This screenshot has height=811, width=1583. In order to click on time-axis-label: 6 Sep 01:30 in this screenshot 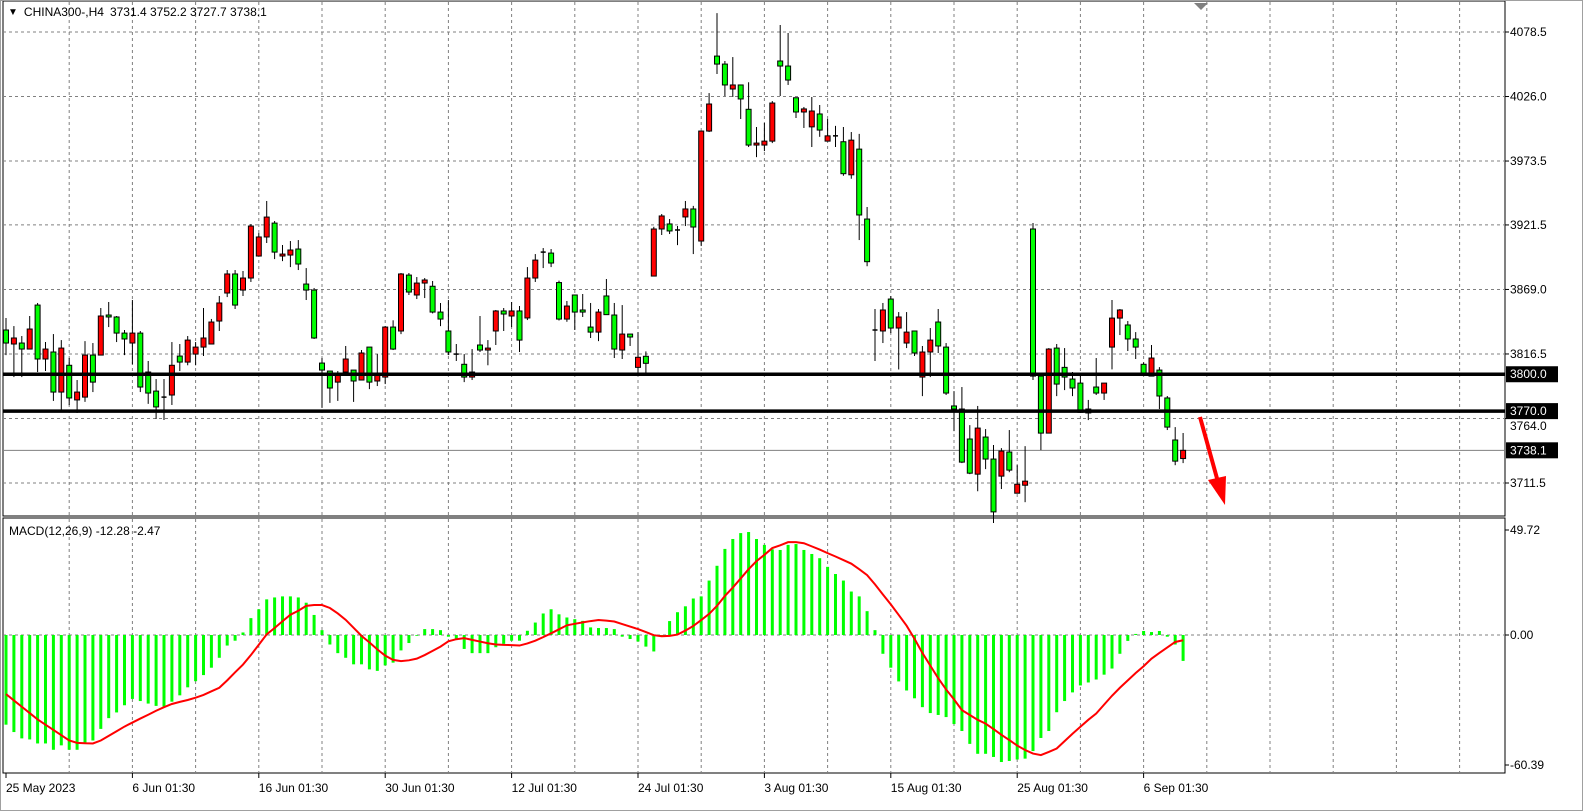, I will do `click(1176, 788)`.